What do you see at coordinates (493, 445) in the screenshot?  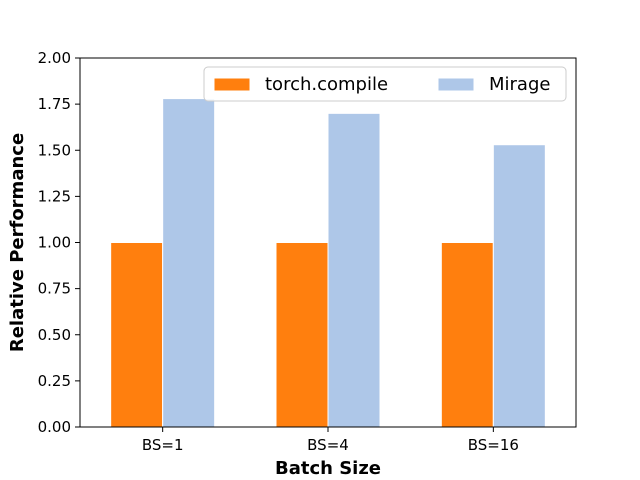 I see `x-tick-label: BS=16` at bounding box center [493, 445].